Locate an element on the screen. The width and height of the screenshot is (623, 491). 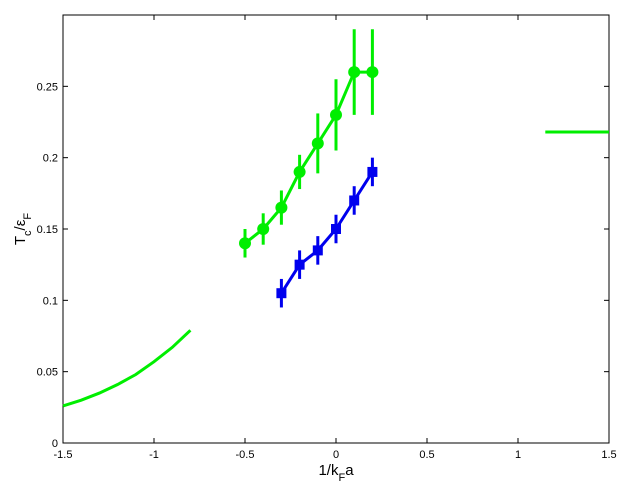
label-part: c is located at coordinates (28, 233).